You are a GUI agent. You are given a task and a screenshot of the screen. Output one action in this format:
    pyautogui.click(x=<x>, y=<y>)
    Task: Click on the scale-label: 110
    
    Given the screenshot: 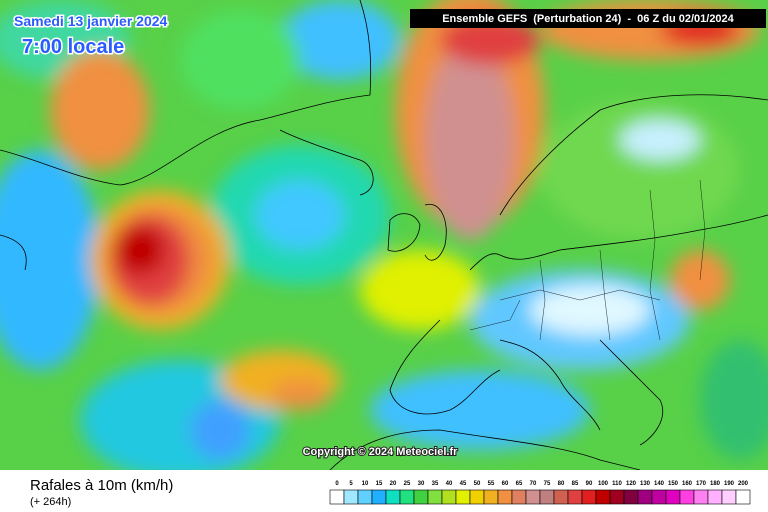 What is the action you would take?
    pyautogui.click(x=617, y=484)
    